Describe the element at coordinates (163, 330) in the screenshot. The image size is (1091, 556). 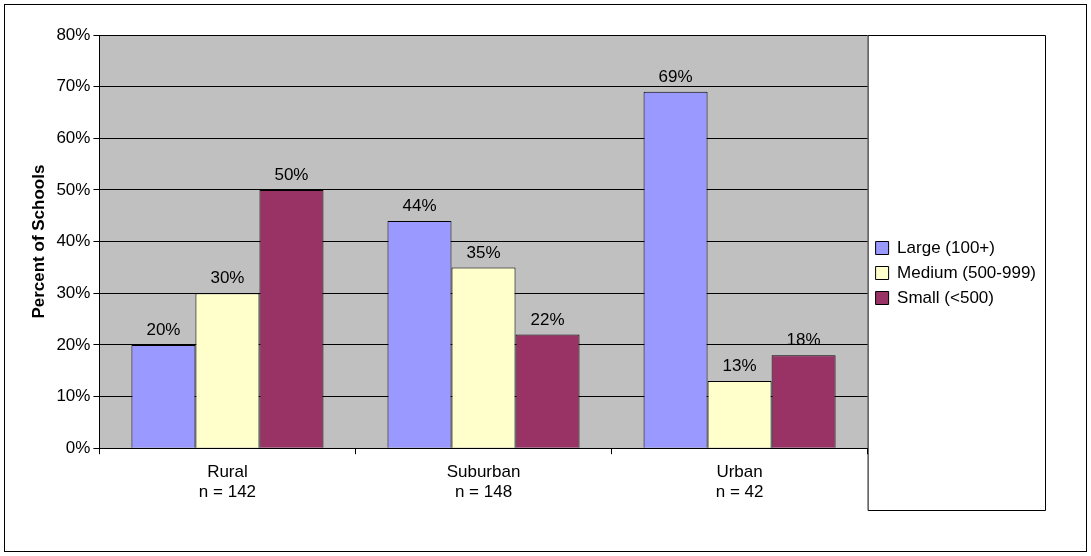
I see `data-label: 20%` at that location.